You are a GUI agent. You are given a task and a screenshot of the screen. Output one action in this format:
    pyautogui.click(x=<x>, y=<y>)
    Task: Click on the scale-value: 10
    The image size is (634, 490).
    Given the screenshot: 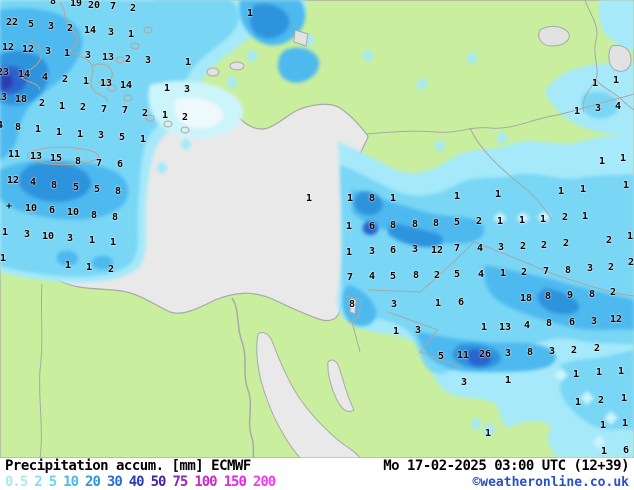 What is the action you would take?
    pyautogui.click(x=71, y=482)
    